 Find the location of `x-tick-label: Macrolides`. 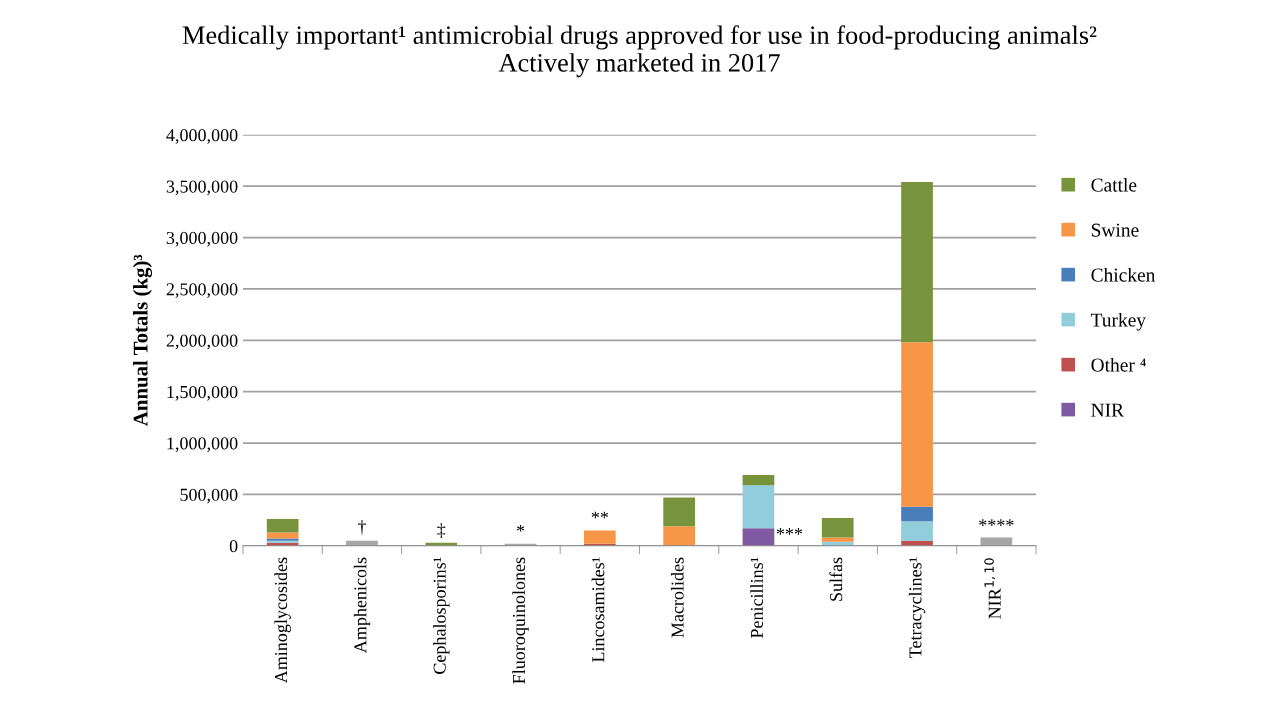

x-tick-label: Macrolides is located at coordinates (677, 597).